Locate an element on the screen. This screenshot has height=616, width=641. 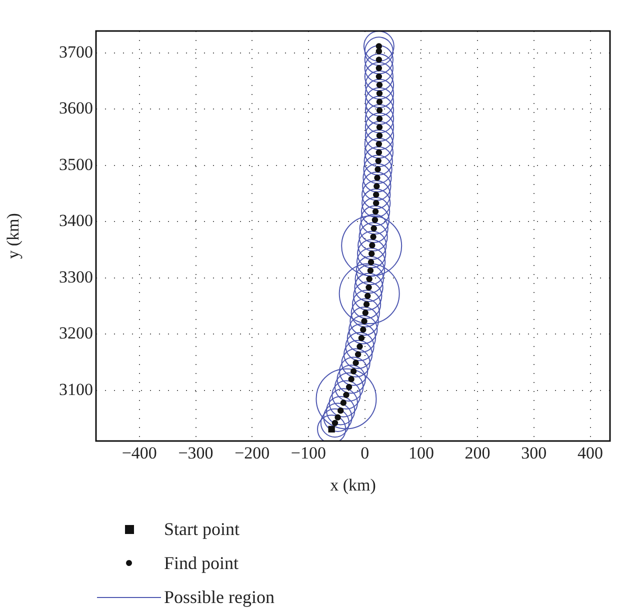
y-tick-label: 3300 is located at coordinates (76, 276).